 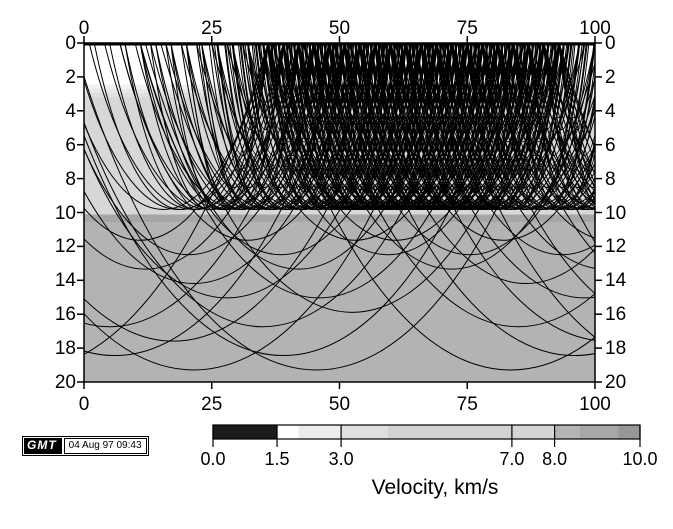 What do you see at coordinates (65, 315) in the screenshot?
I see `y-axis-left-tick-label: 16` at bounding box center [65, 315].